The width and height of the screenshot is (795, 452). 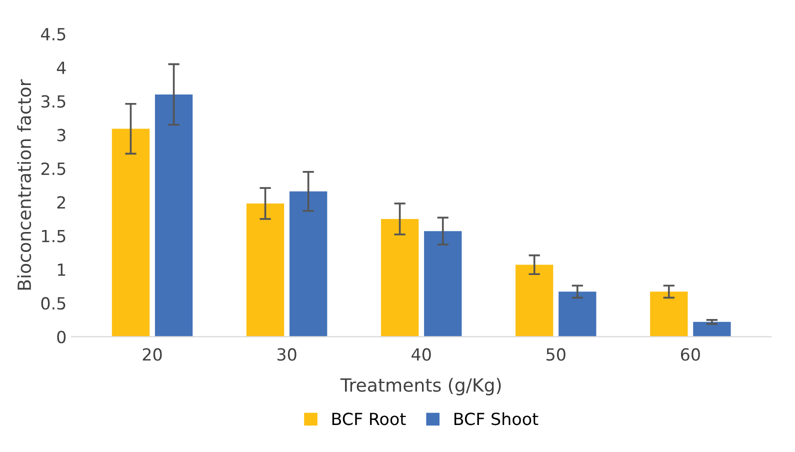 I want to click on y-axis-title: Bioconcentration factor, so click(x=24, y=184).